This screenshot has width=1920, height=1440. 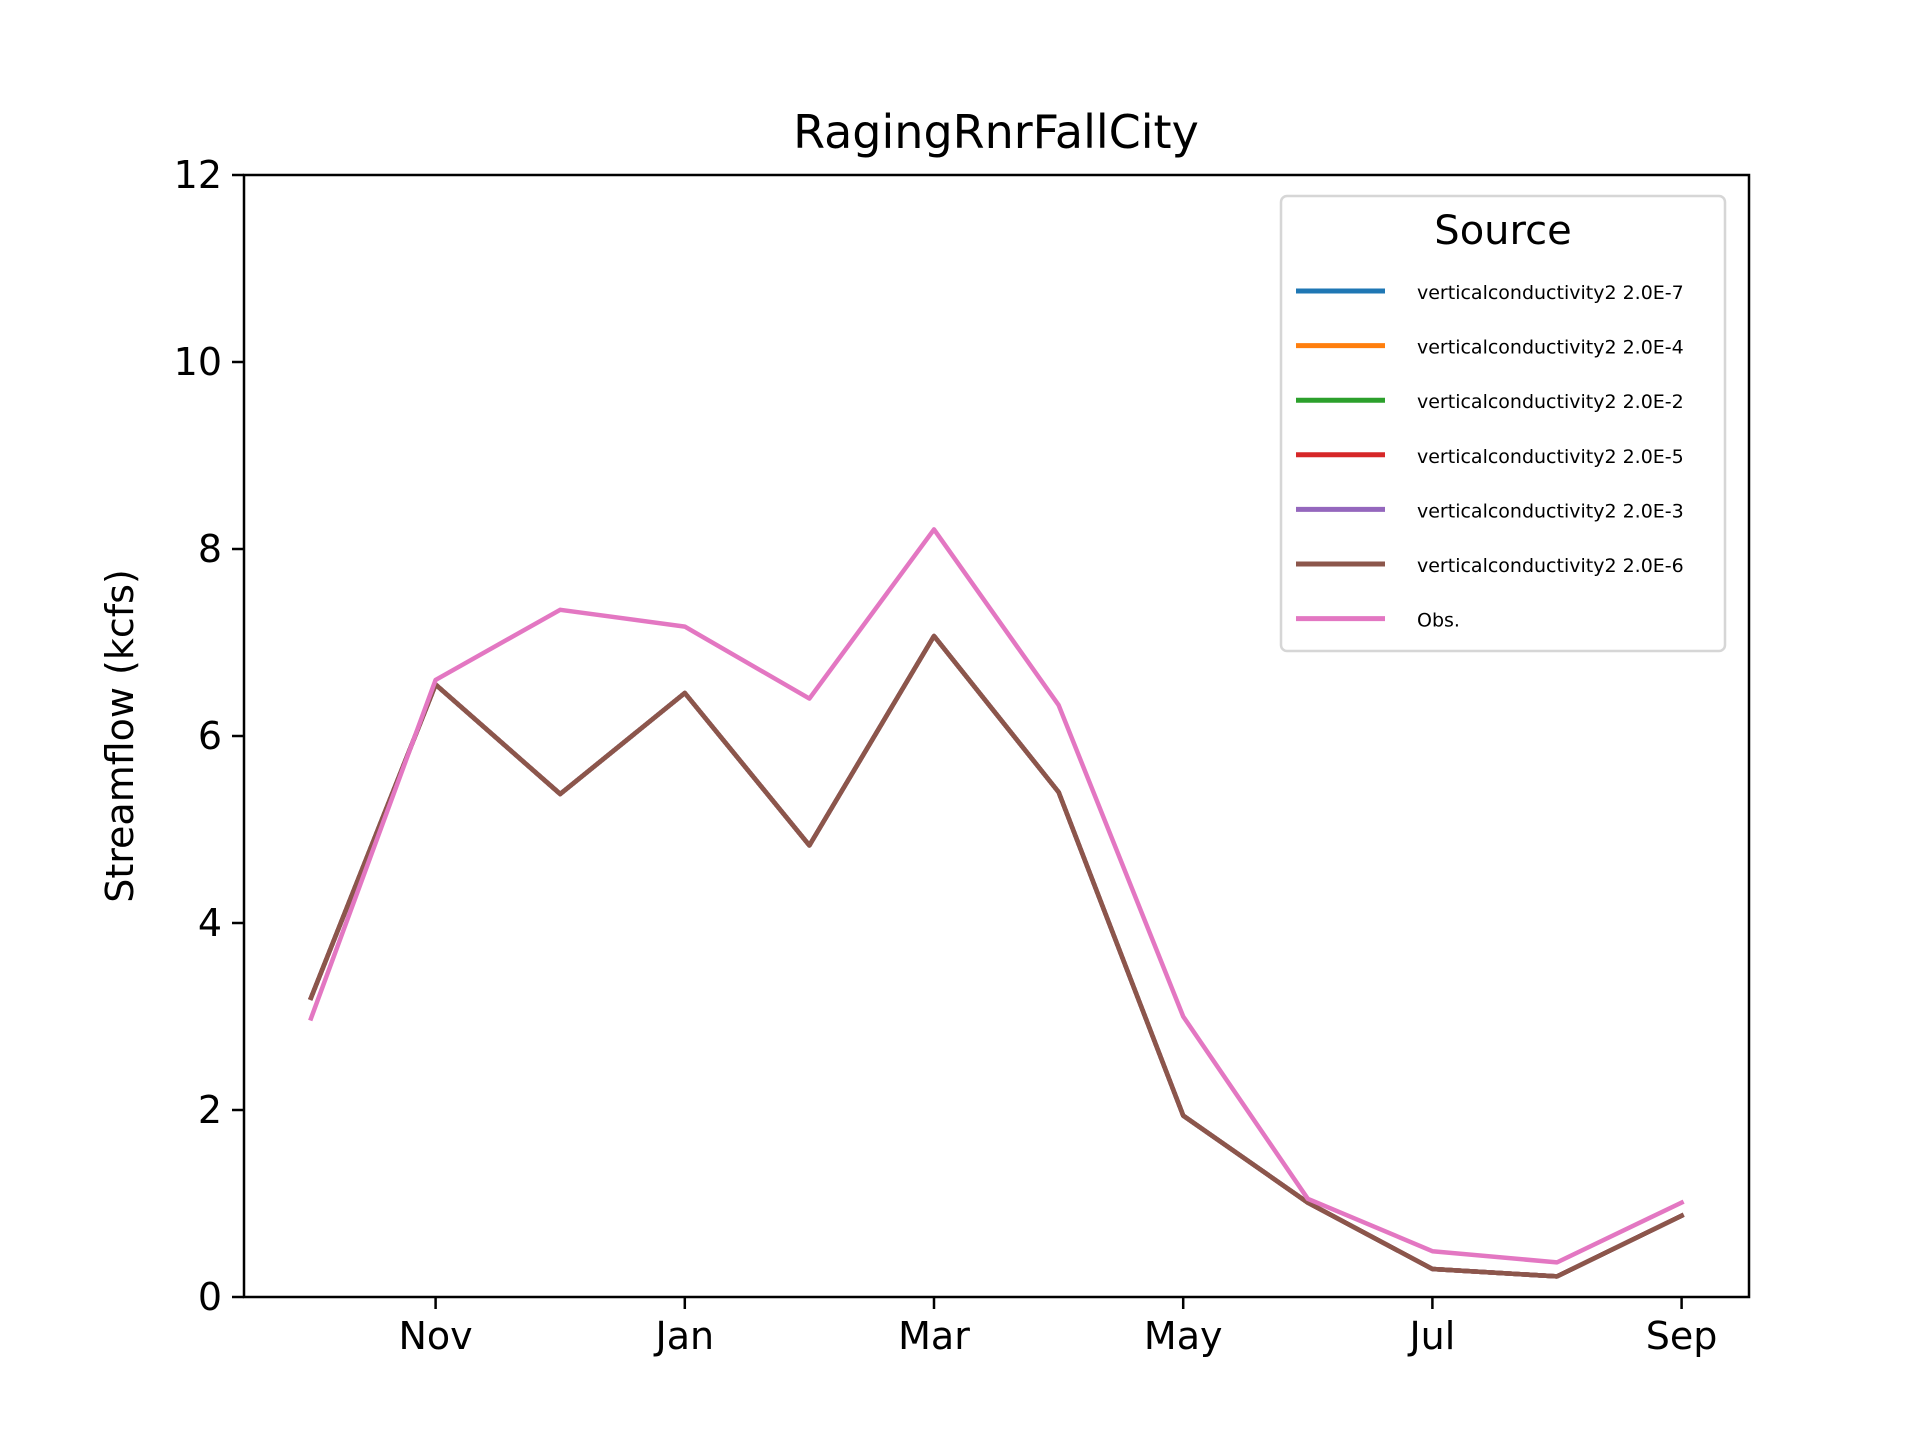 What do you see at coordinates (1438, 621) in the screenshot?
I see `legend-label: Obs.` at bounding box center [1438, 621].